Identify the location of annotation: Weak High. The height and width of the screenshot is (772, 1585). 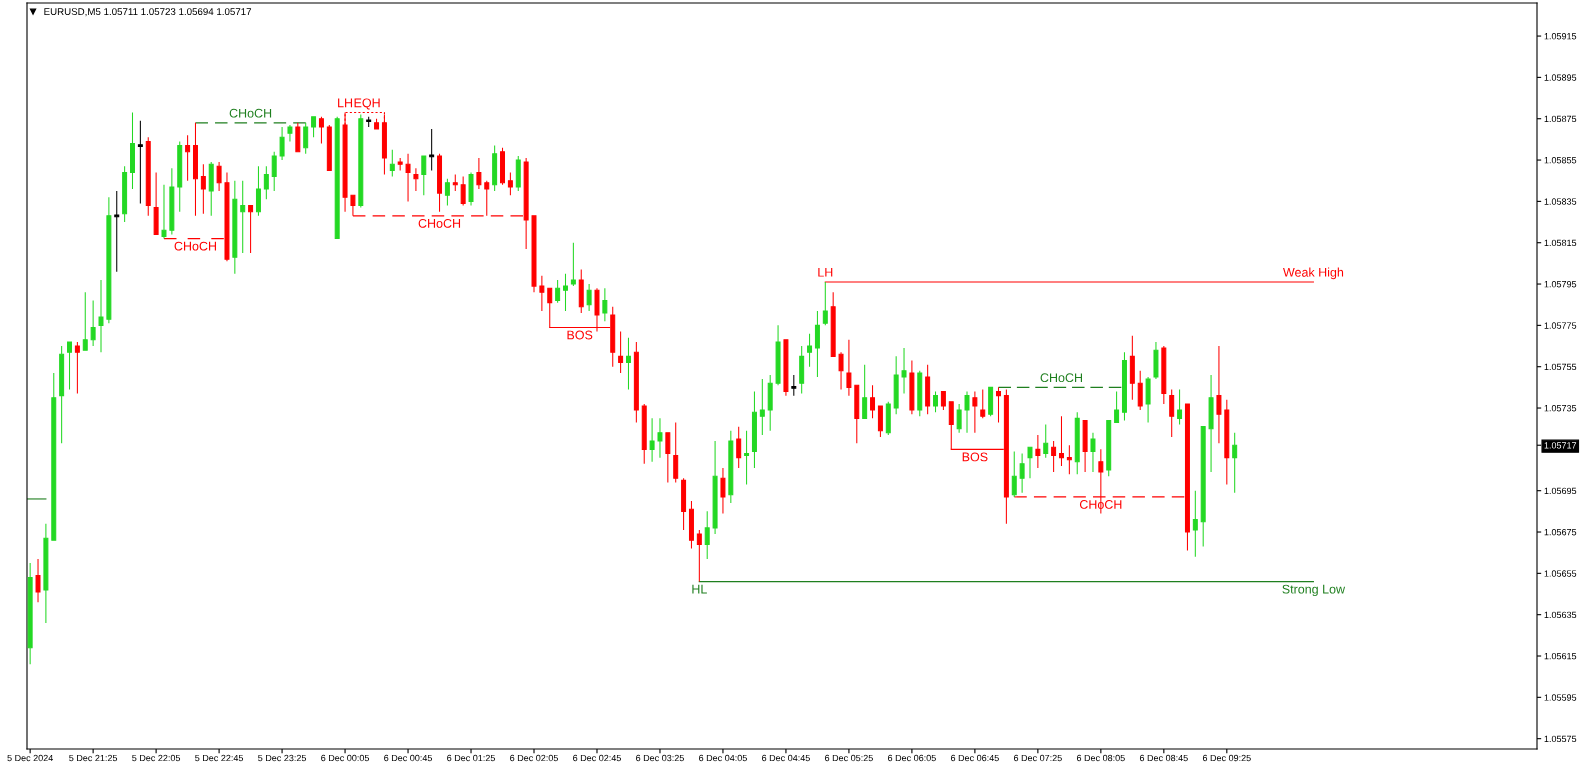
(1313, 273).